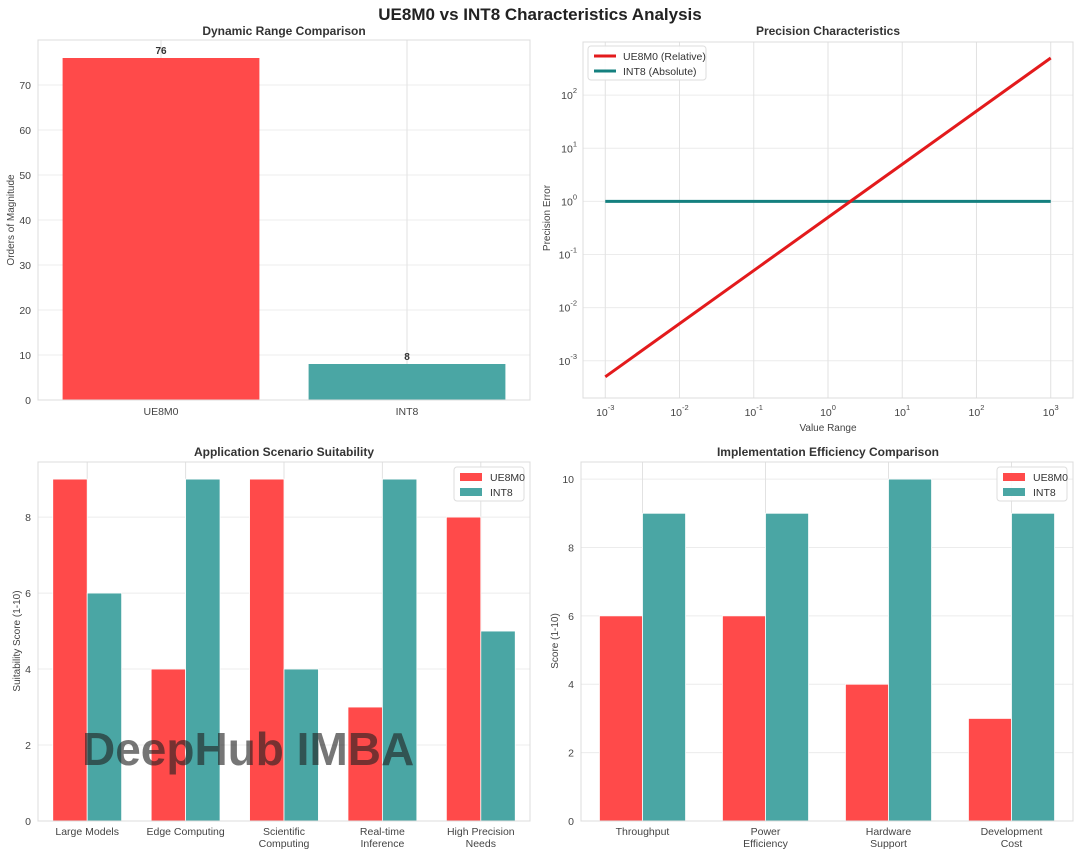 Image resolution: width=1080 pixels, height=855 pixels. Describe the element at coordinates (982, 407) in the screenshot. I see `x-tick-exponent: 2` at that location.